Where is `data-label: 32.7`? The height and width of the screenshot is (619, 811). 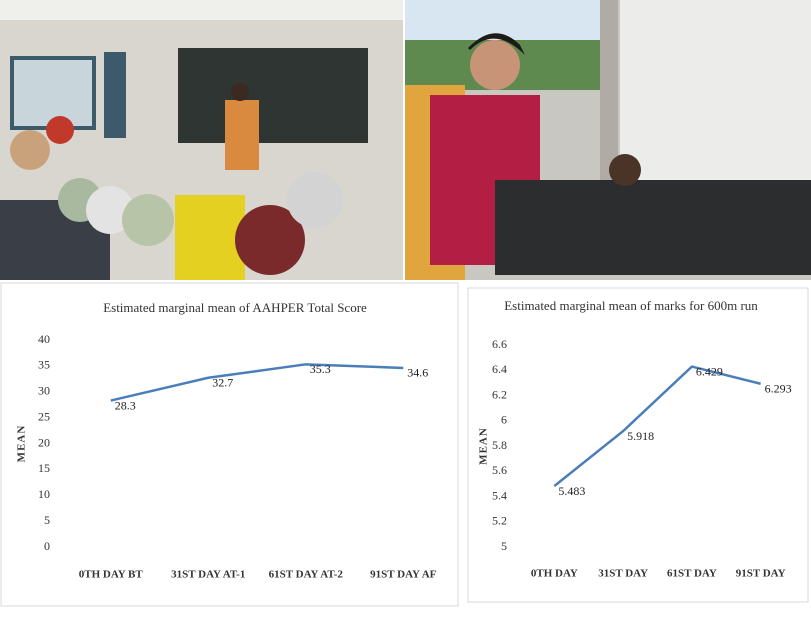 data-label: 32.7 is located at coordinates (222, 383).